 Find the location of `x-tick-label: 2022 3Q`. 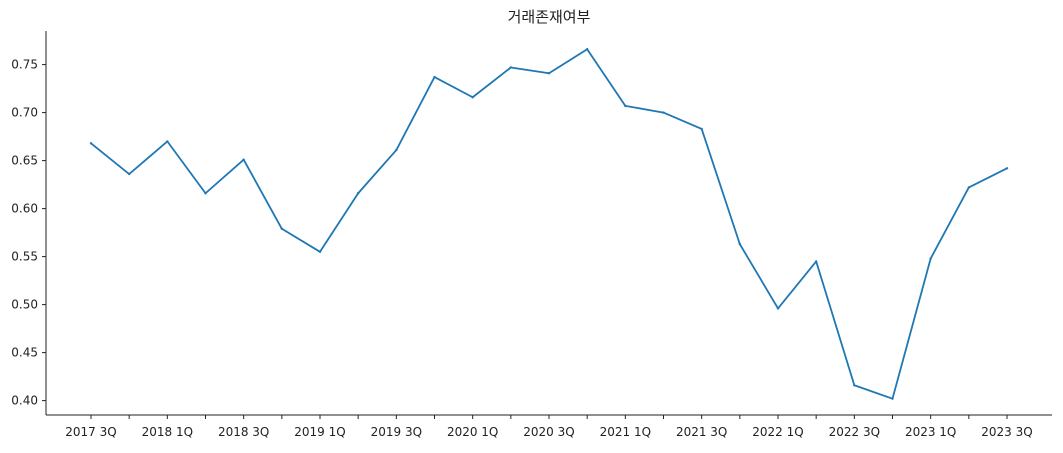

x-tick-label: 2022 3Q is located at coordinates (854, 432).